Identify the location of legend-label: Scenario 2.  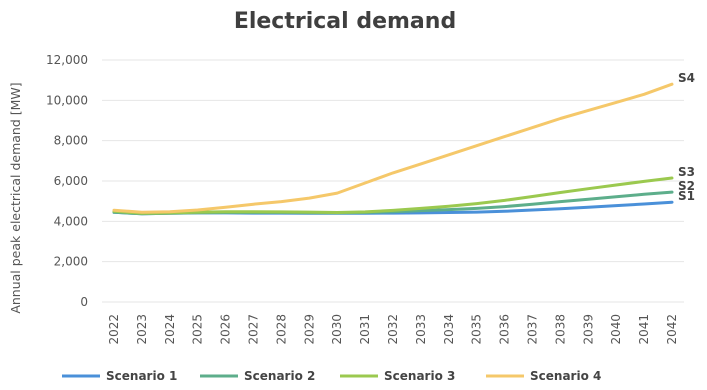
(279, 376).